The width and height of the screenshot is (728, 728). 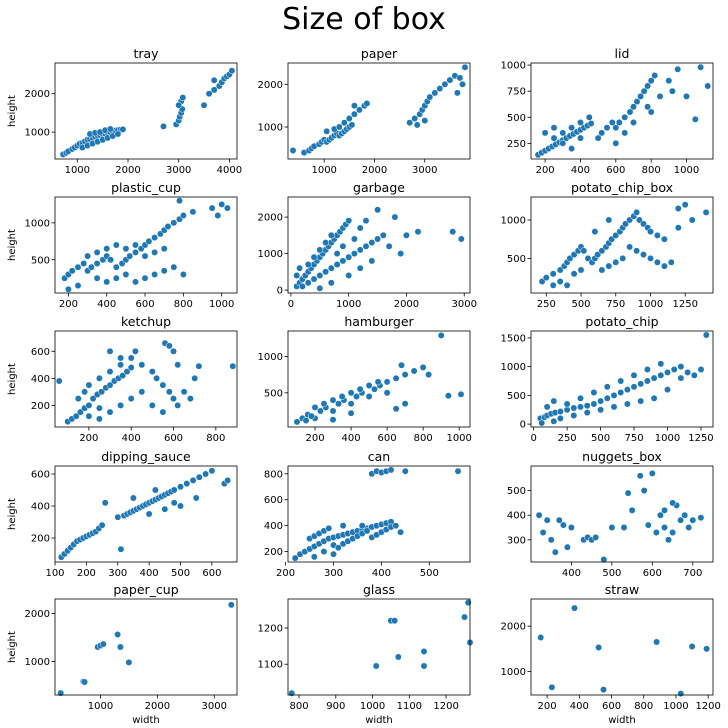 What do you see at coordinates (40, 352) in the screenshot?
I see `y-tick-label: 600` at bounding box center [40, 352].